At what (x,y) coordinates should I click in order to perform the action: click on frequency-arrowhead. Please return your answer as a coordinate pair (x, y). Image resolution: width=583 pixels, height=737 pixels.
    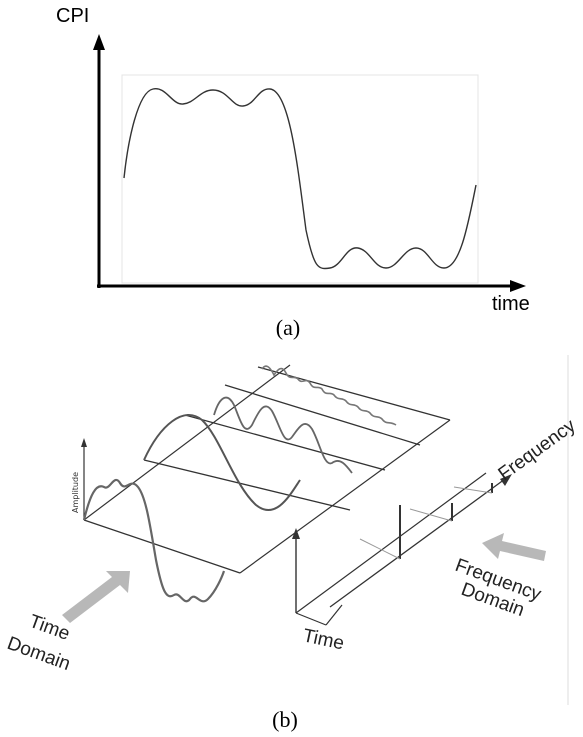
    Looking at the image, I should click on (506, 480).